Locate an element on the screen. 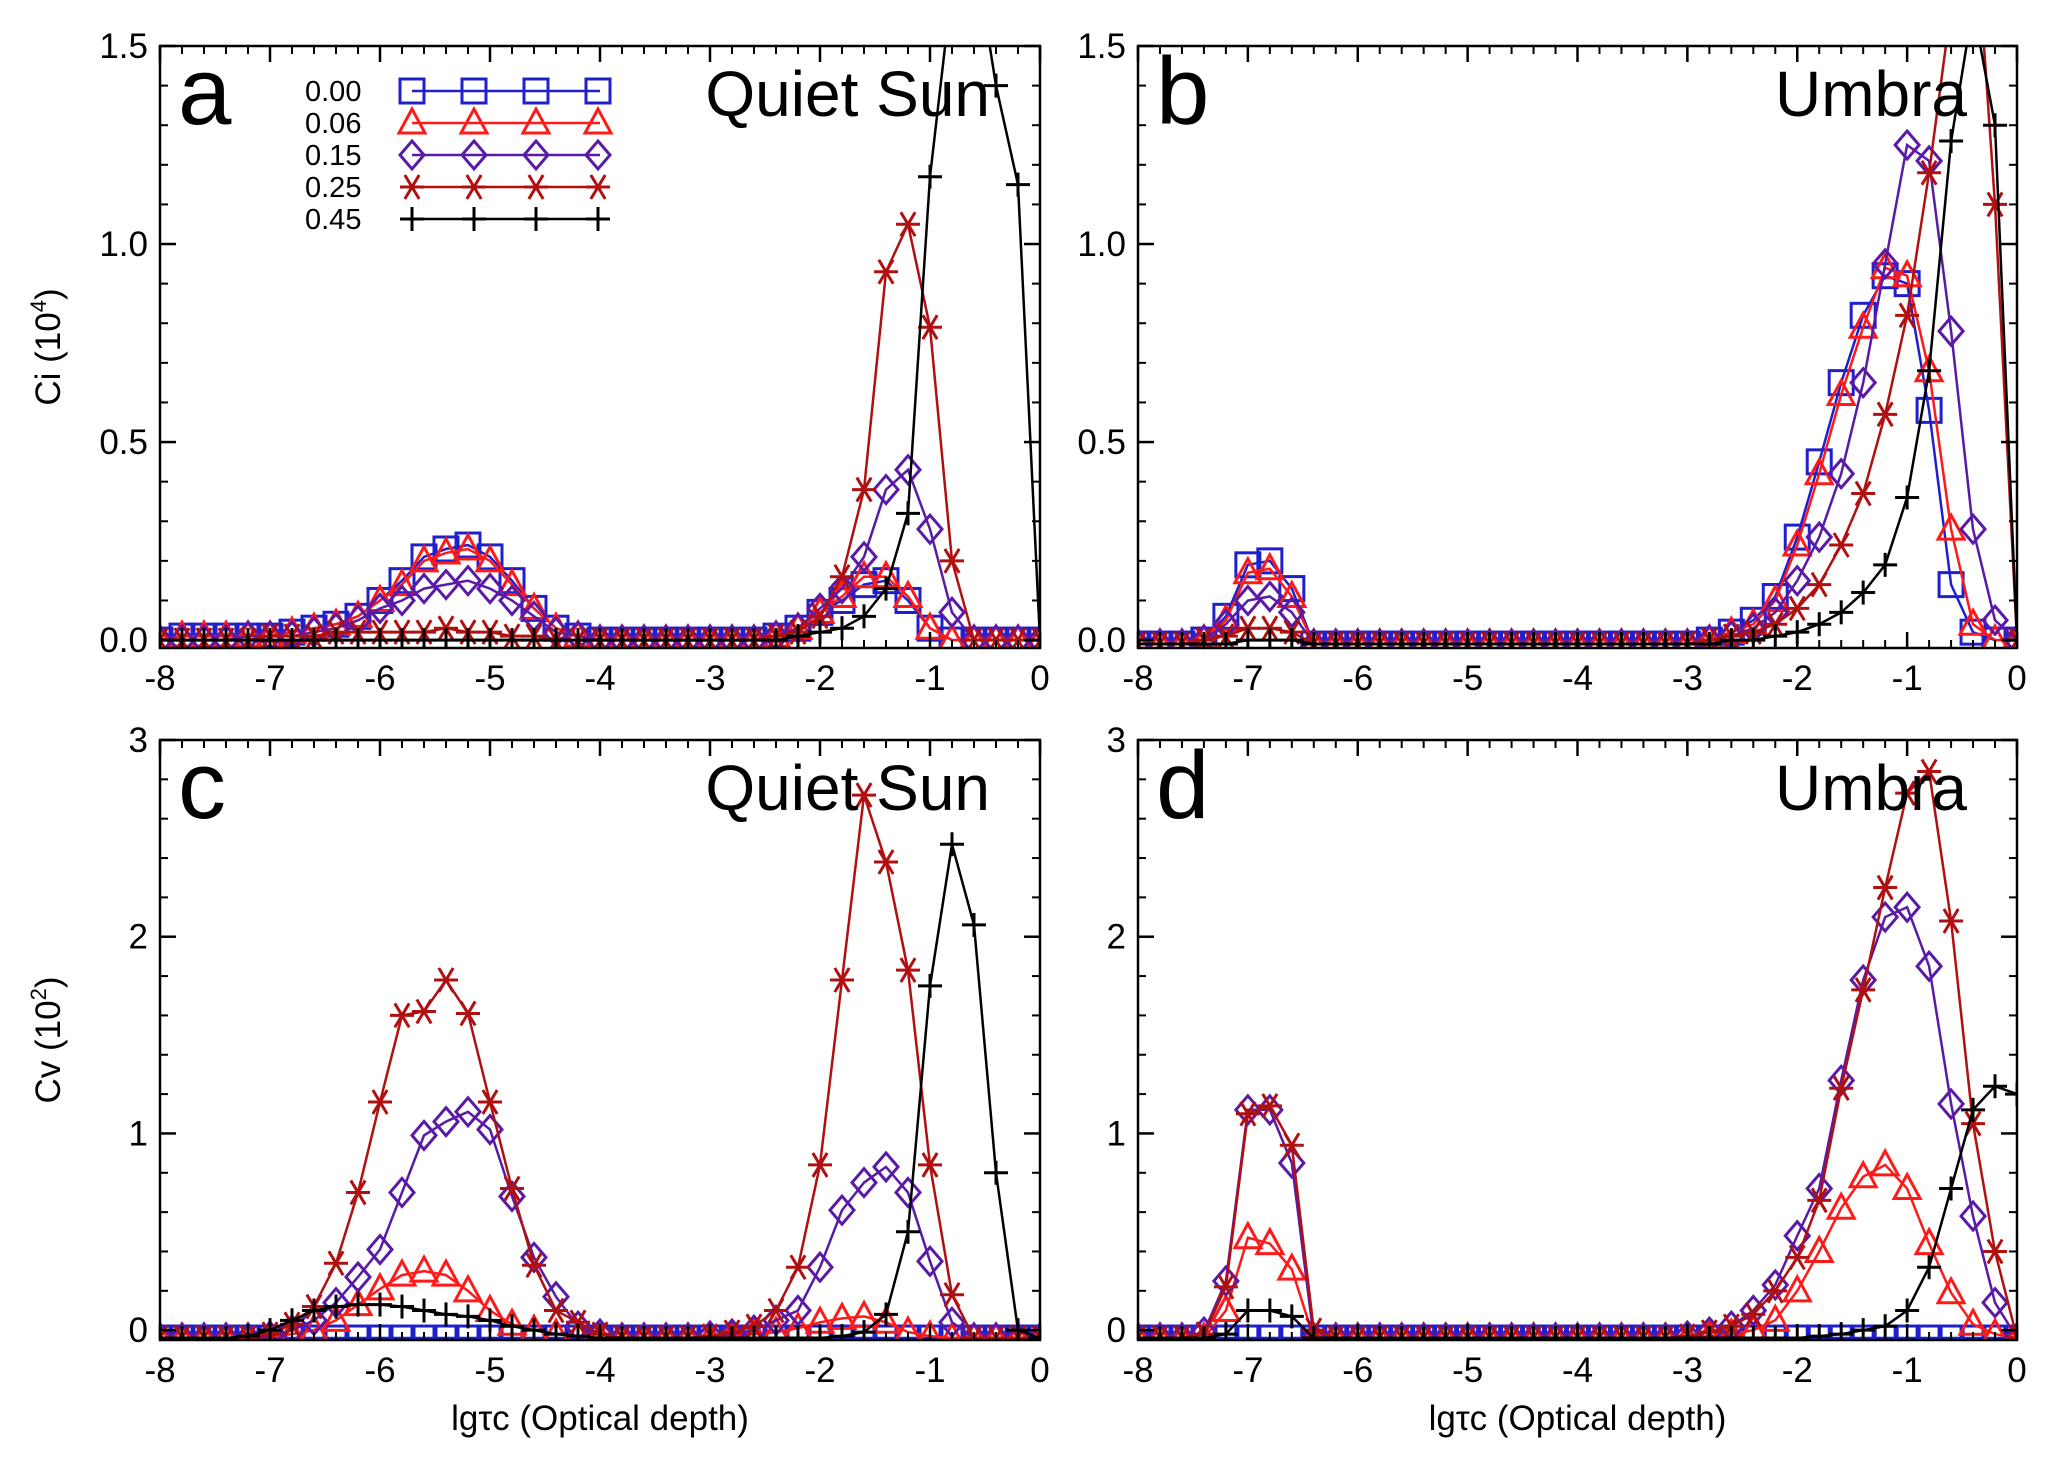  y-tick-label: 1 is located at coordinates (1116, 1133).